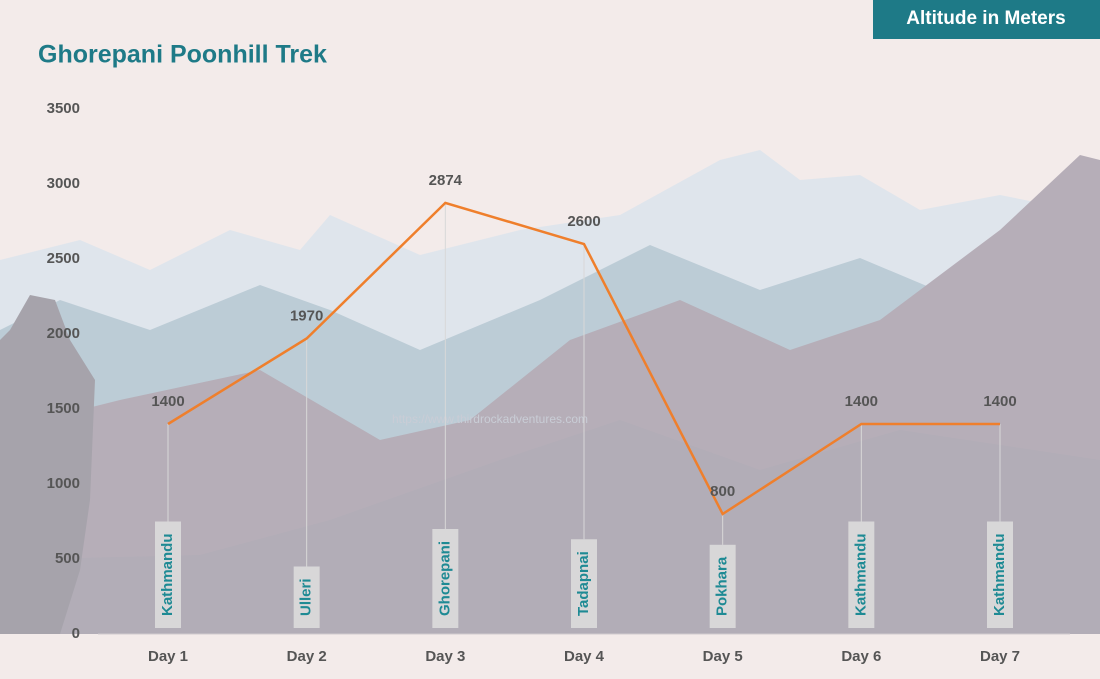 This screenshot has height=679, width=1100. I want to click on location-label: Tadapnai, so click(584, 583).